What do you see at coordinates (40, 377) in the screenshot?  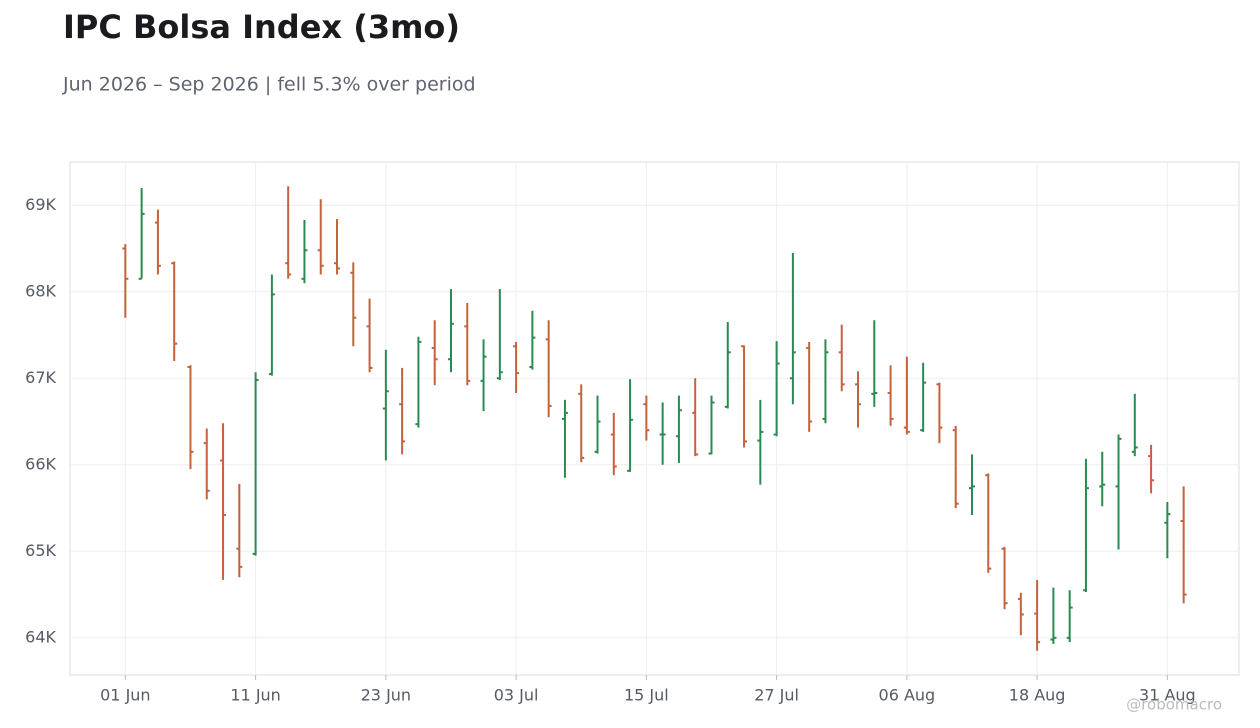 I see `y-tick-label: 67K` at bounding box center [40, 377].